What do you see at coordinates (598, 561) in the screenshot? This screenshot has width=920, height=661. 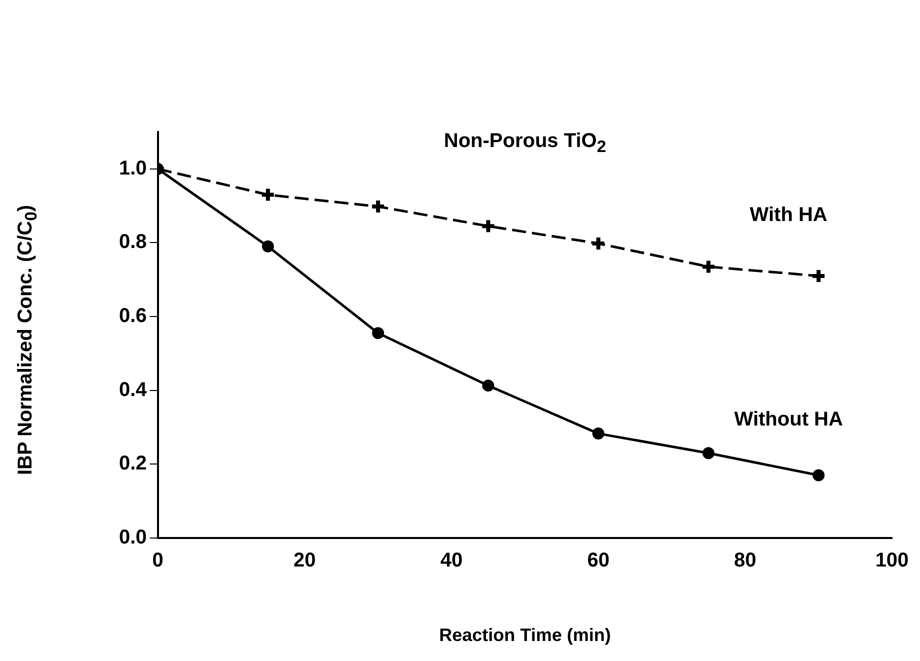 I see `x-tick-label: 60` at bounding box center [598, 561].